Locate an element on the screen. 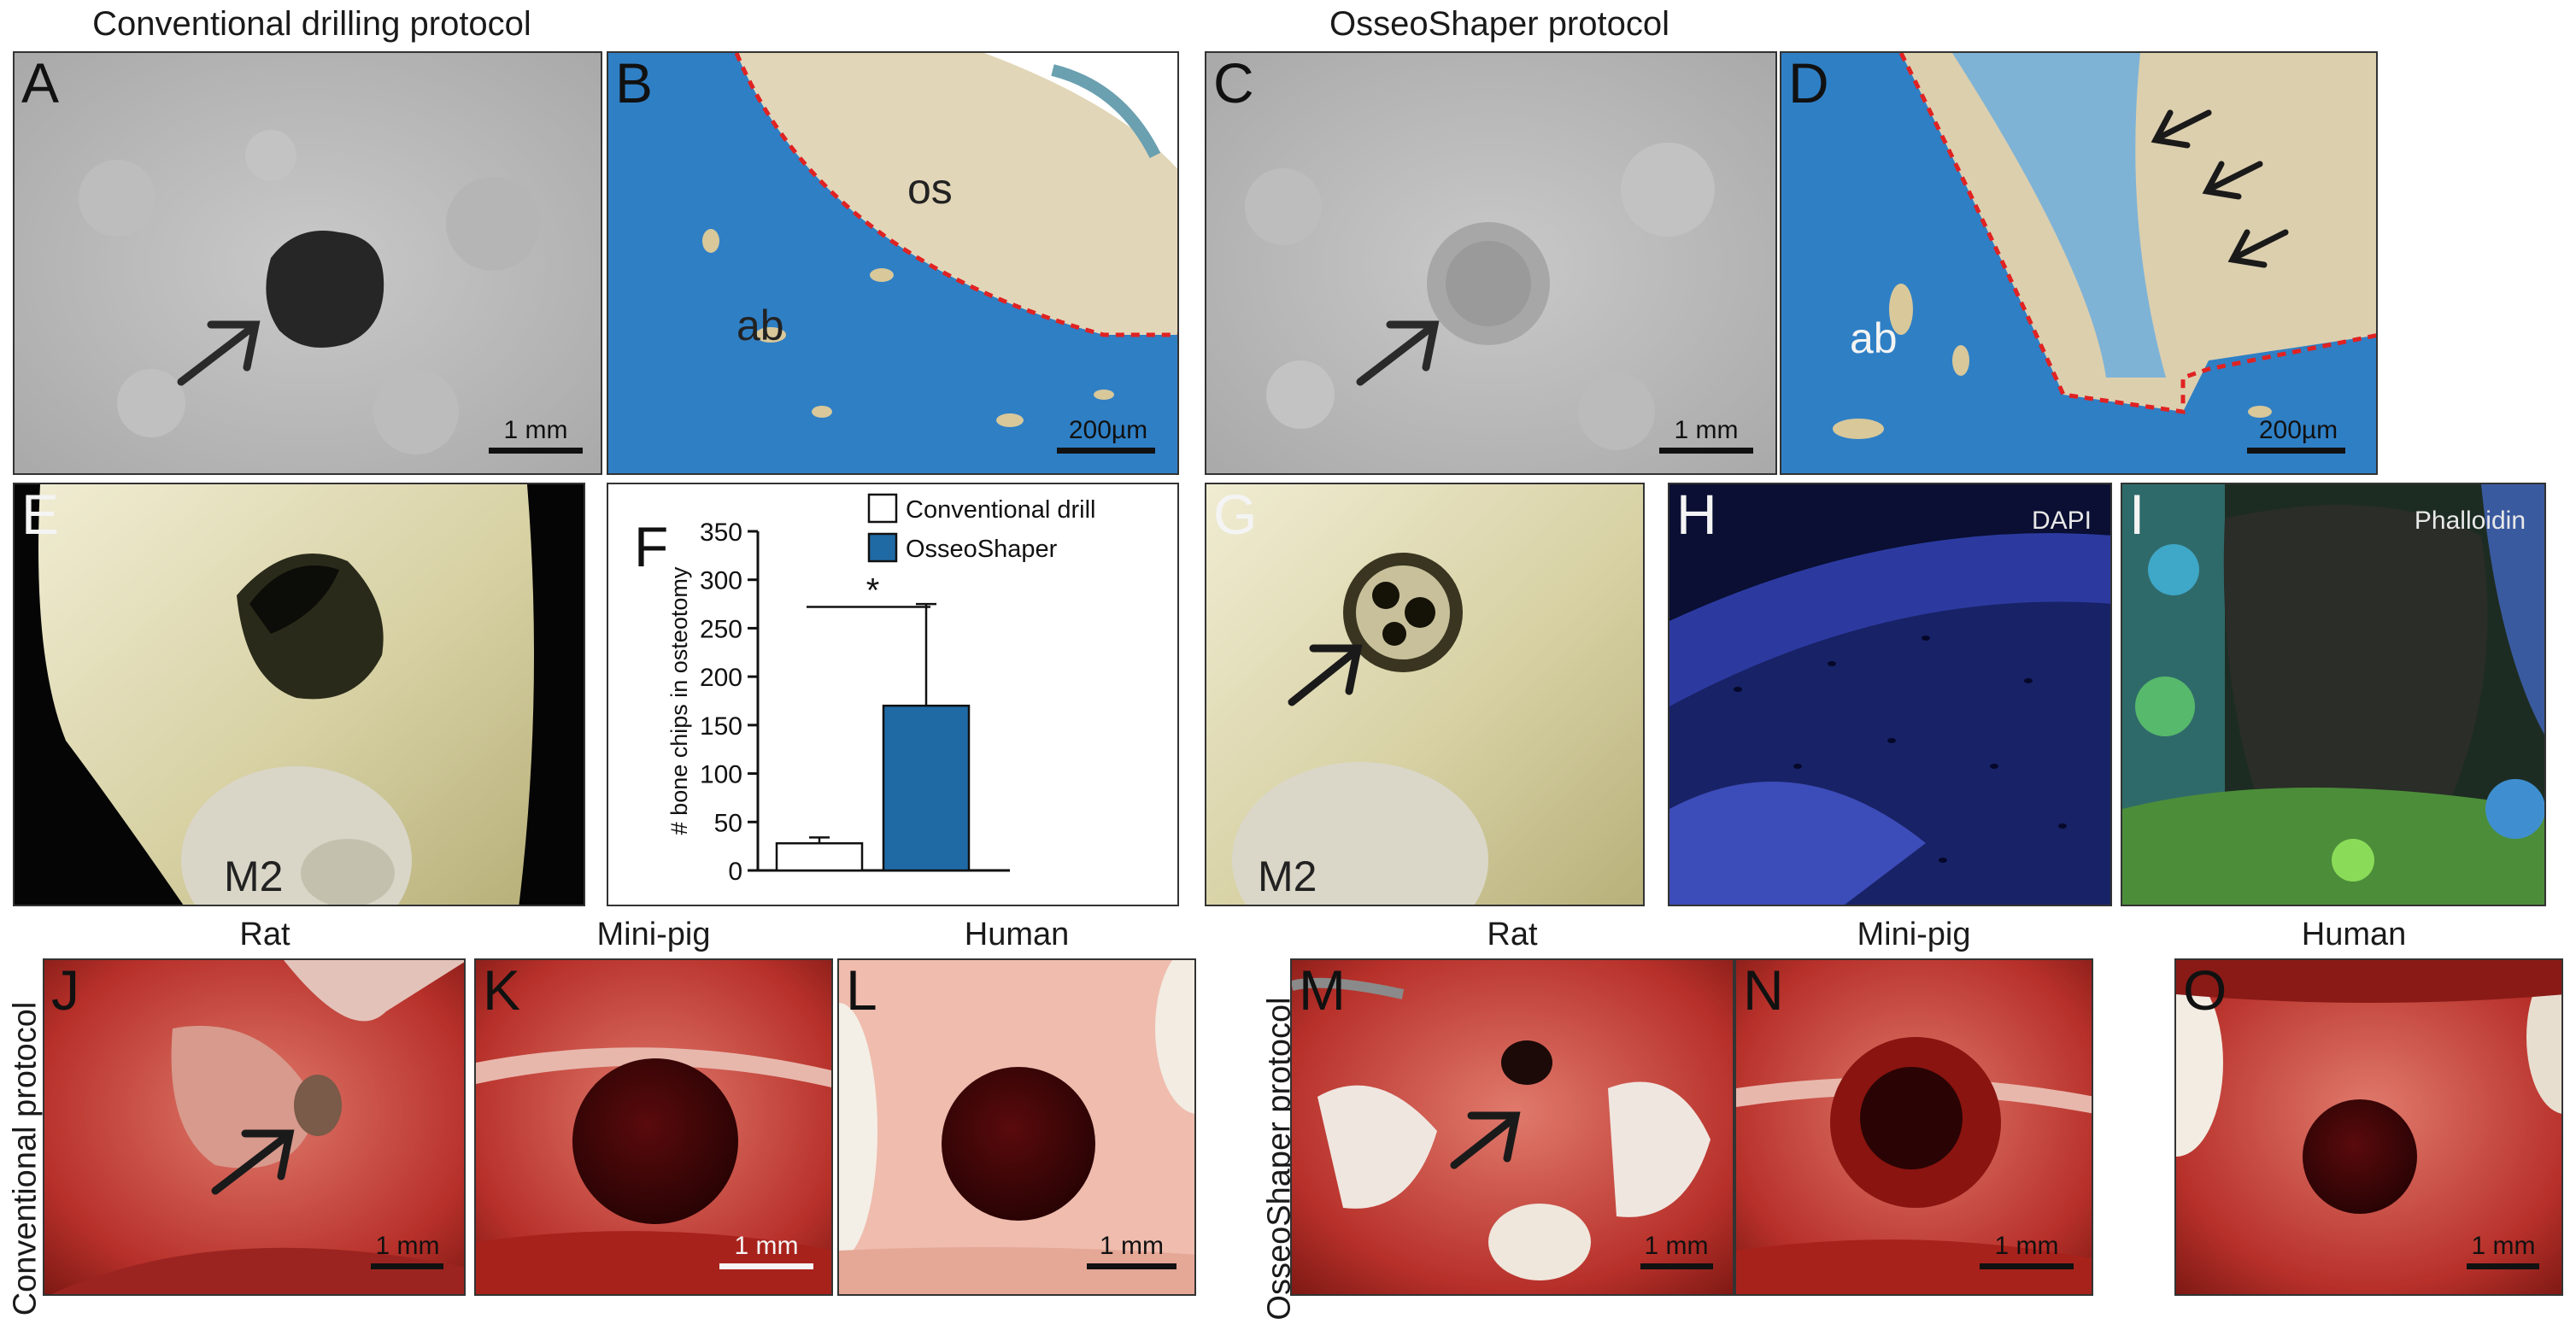 This screenshot has width=2576, height=1330. panel-d-label: D is located at coordinates (1808, 82).